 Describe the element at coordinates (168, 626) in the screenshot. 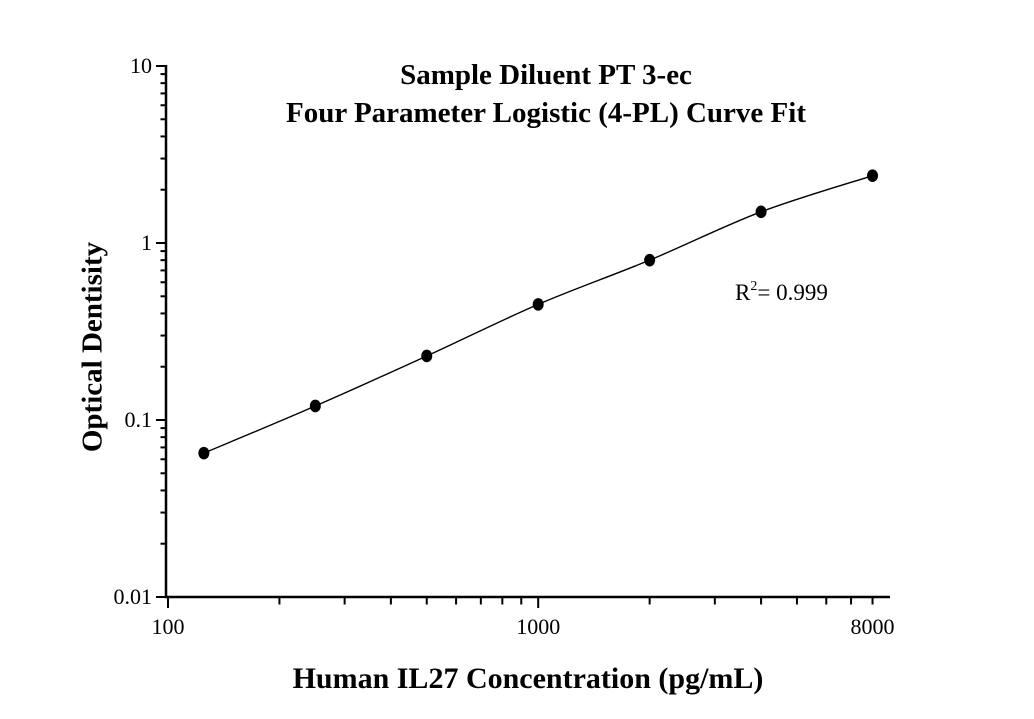

I see `x-tick-label: 100` at that location.